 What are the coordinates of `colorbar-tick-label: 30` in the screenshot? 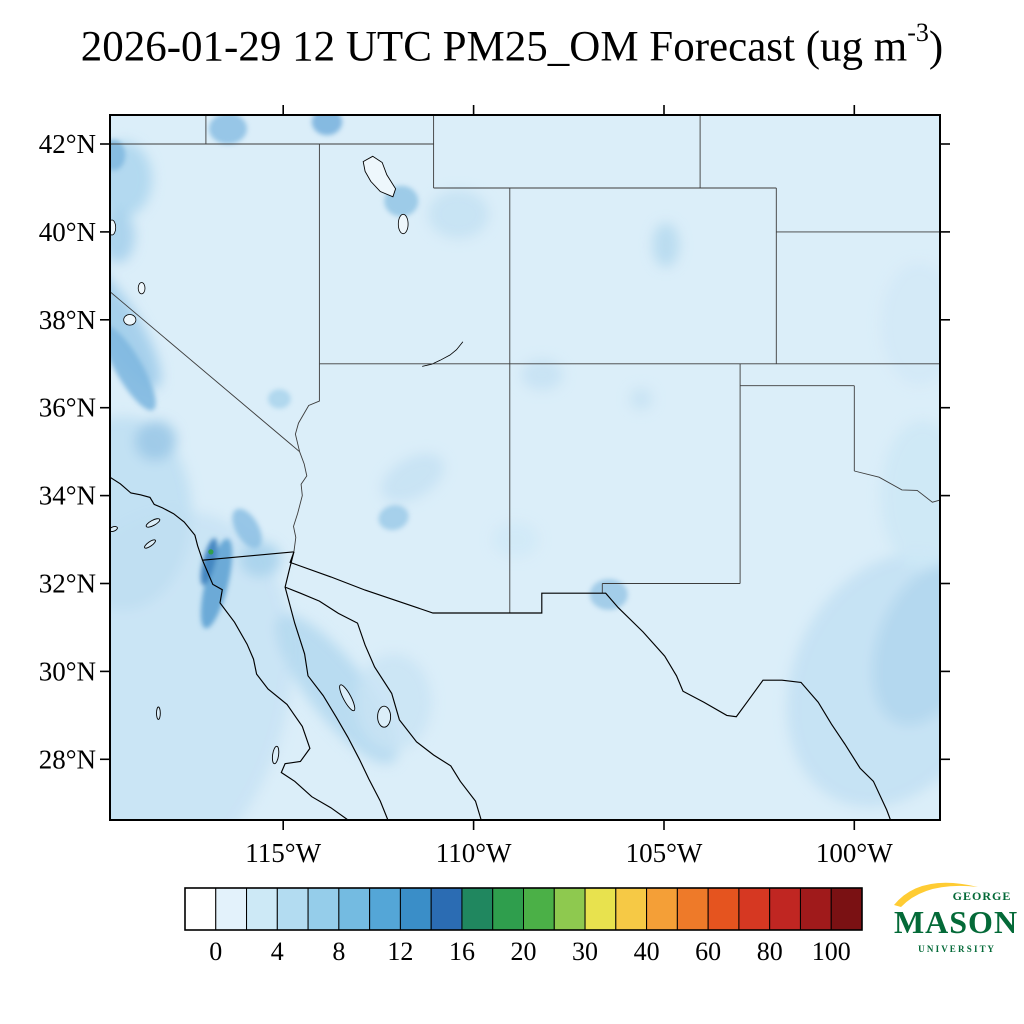 It's located at (585, 951).